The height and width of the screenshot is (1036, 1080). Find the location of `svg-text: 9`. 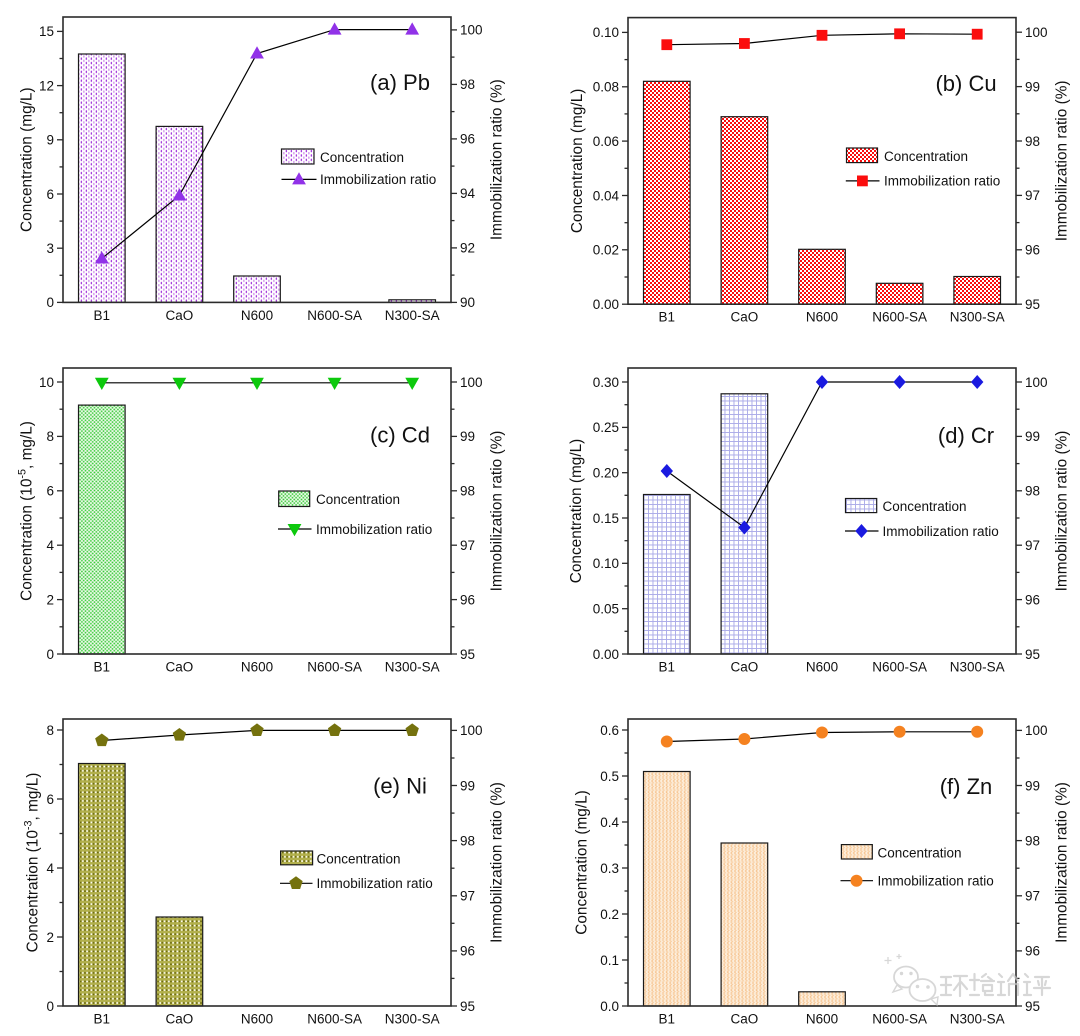

svg-text: 9 is located at coordinates (50, 140).